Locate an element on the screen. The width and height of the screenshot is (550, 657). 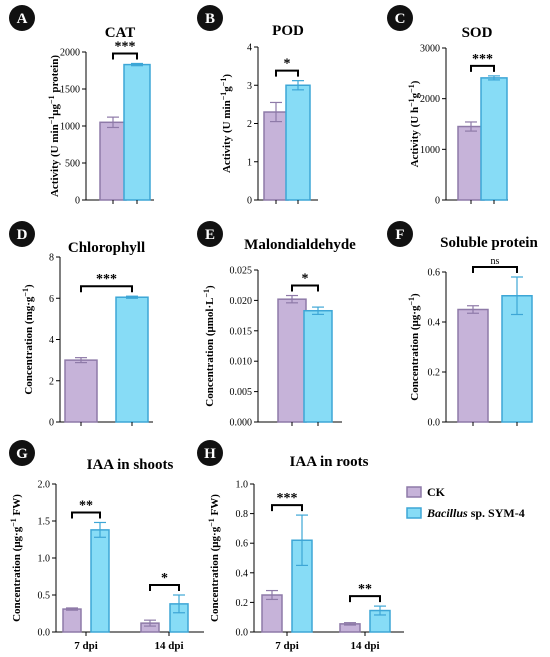
y-tick-label: 8 is located at coordinates (51, 258).